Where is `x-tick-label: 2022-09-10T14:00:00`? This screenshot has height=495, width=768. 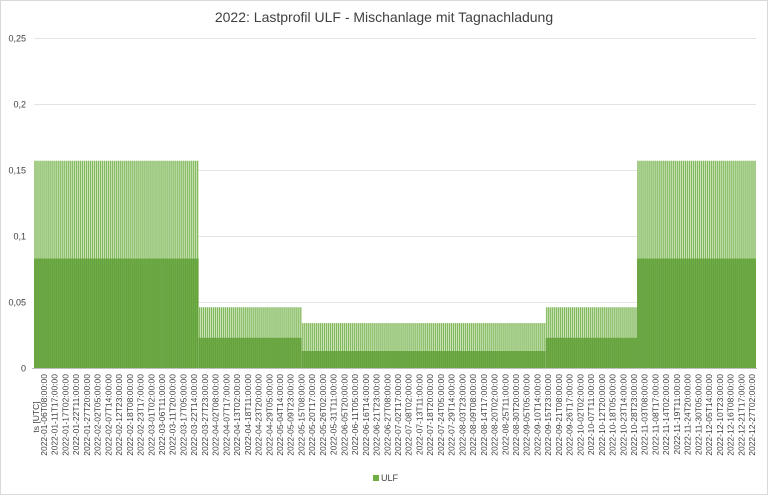
x-tick-label: 2022-09-10T14:00:00 is located at coordinates (538, 415).